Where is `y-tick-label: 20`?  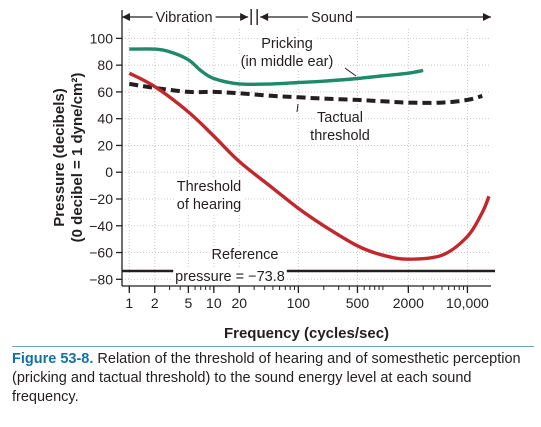 y-tick-label: 20 is located at coordinates (105, 145).